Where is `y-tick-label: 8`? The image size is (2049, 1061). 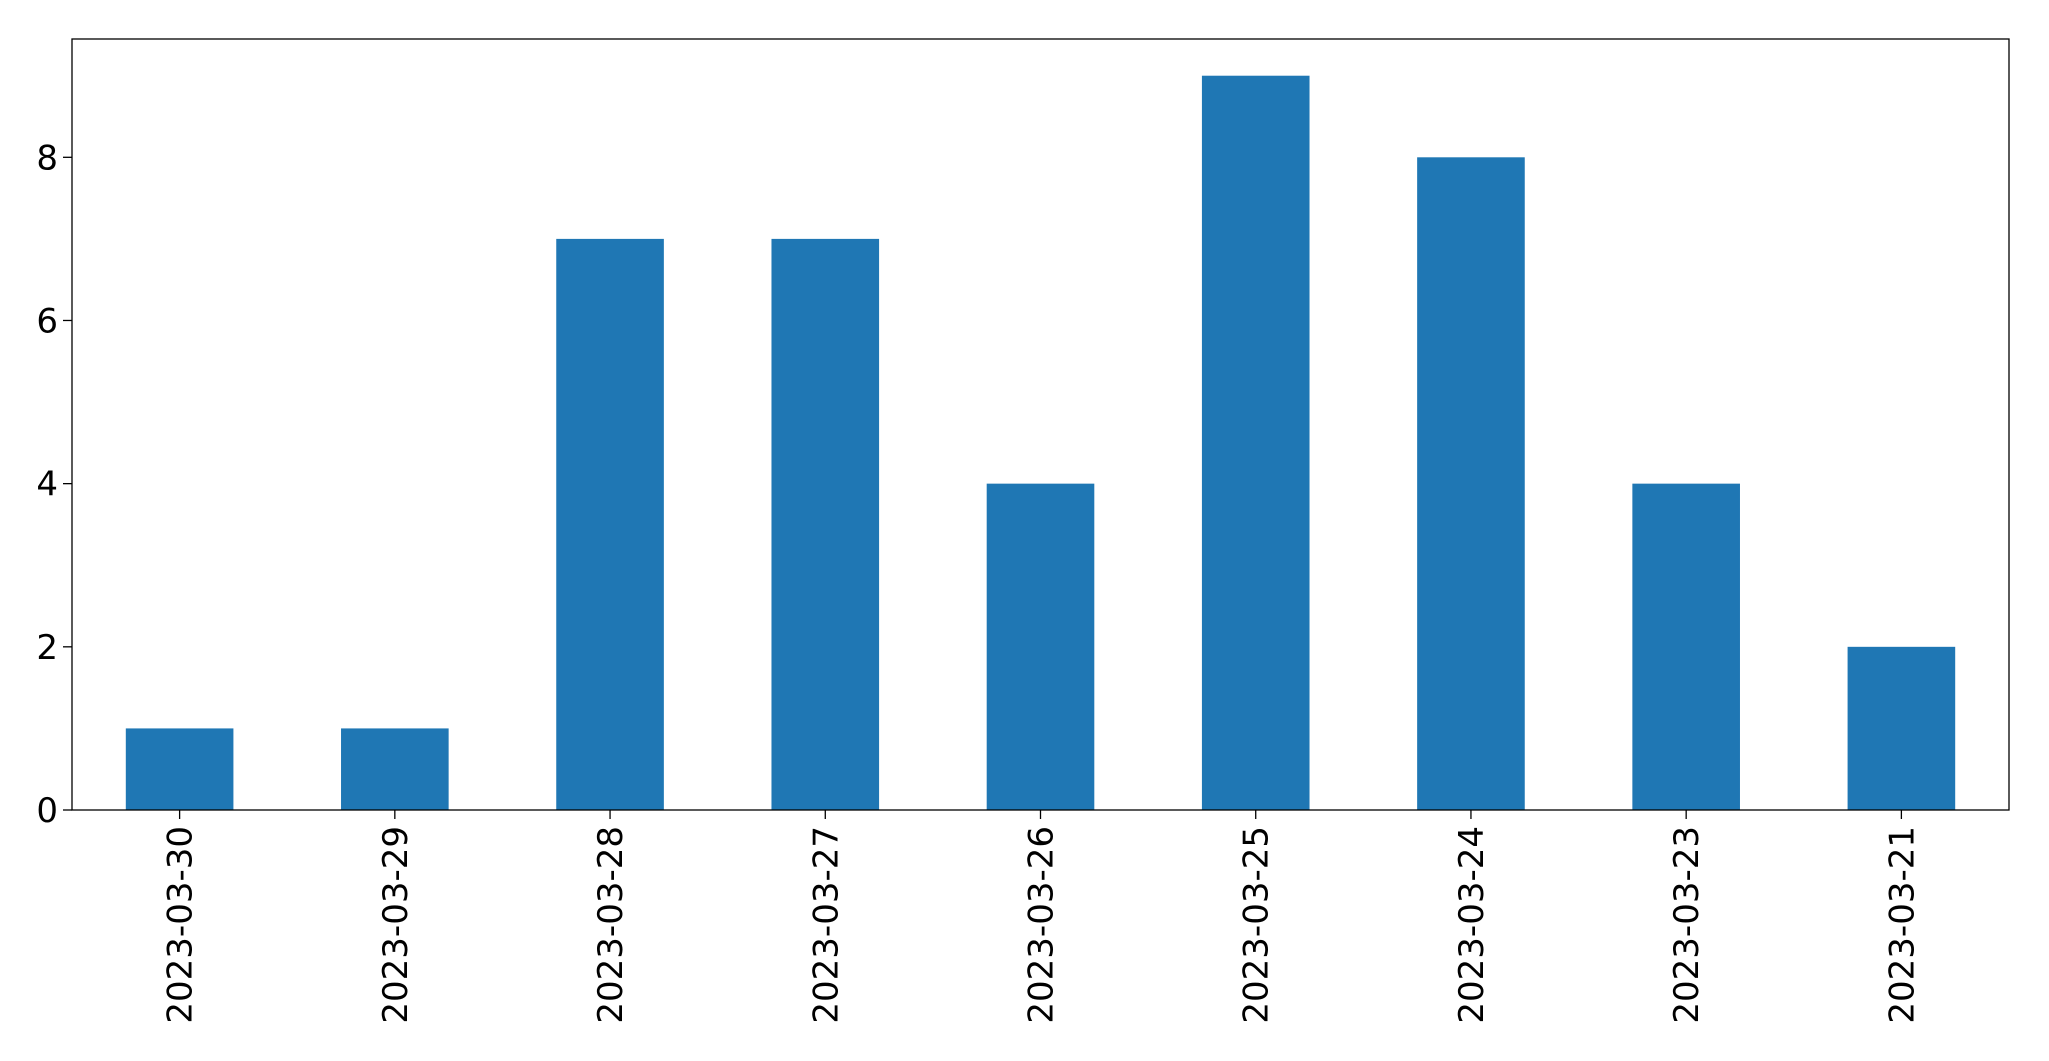 y-tick-label: 8 is located at coordinates (47, 158).